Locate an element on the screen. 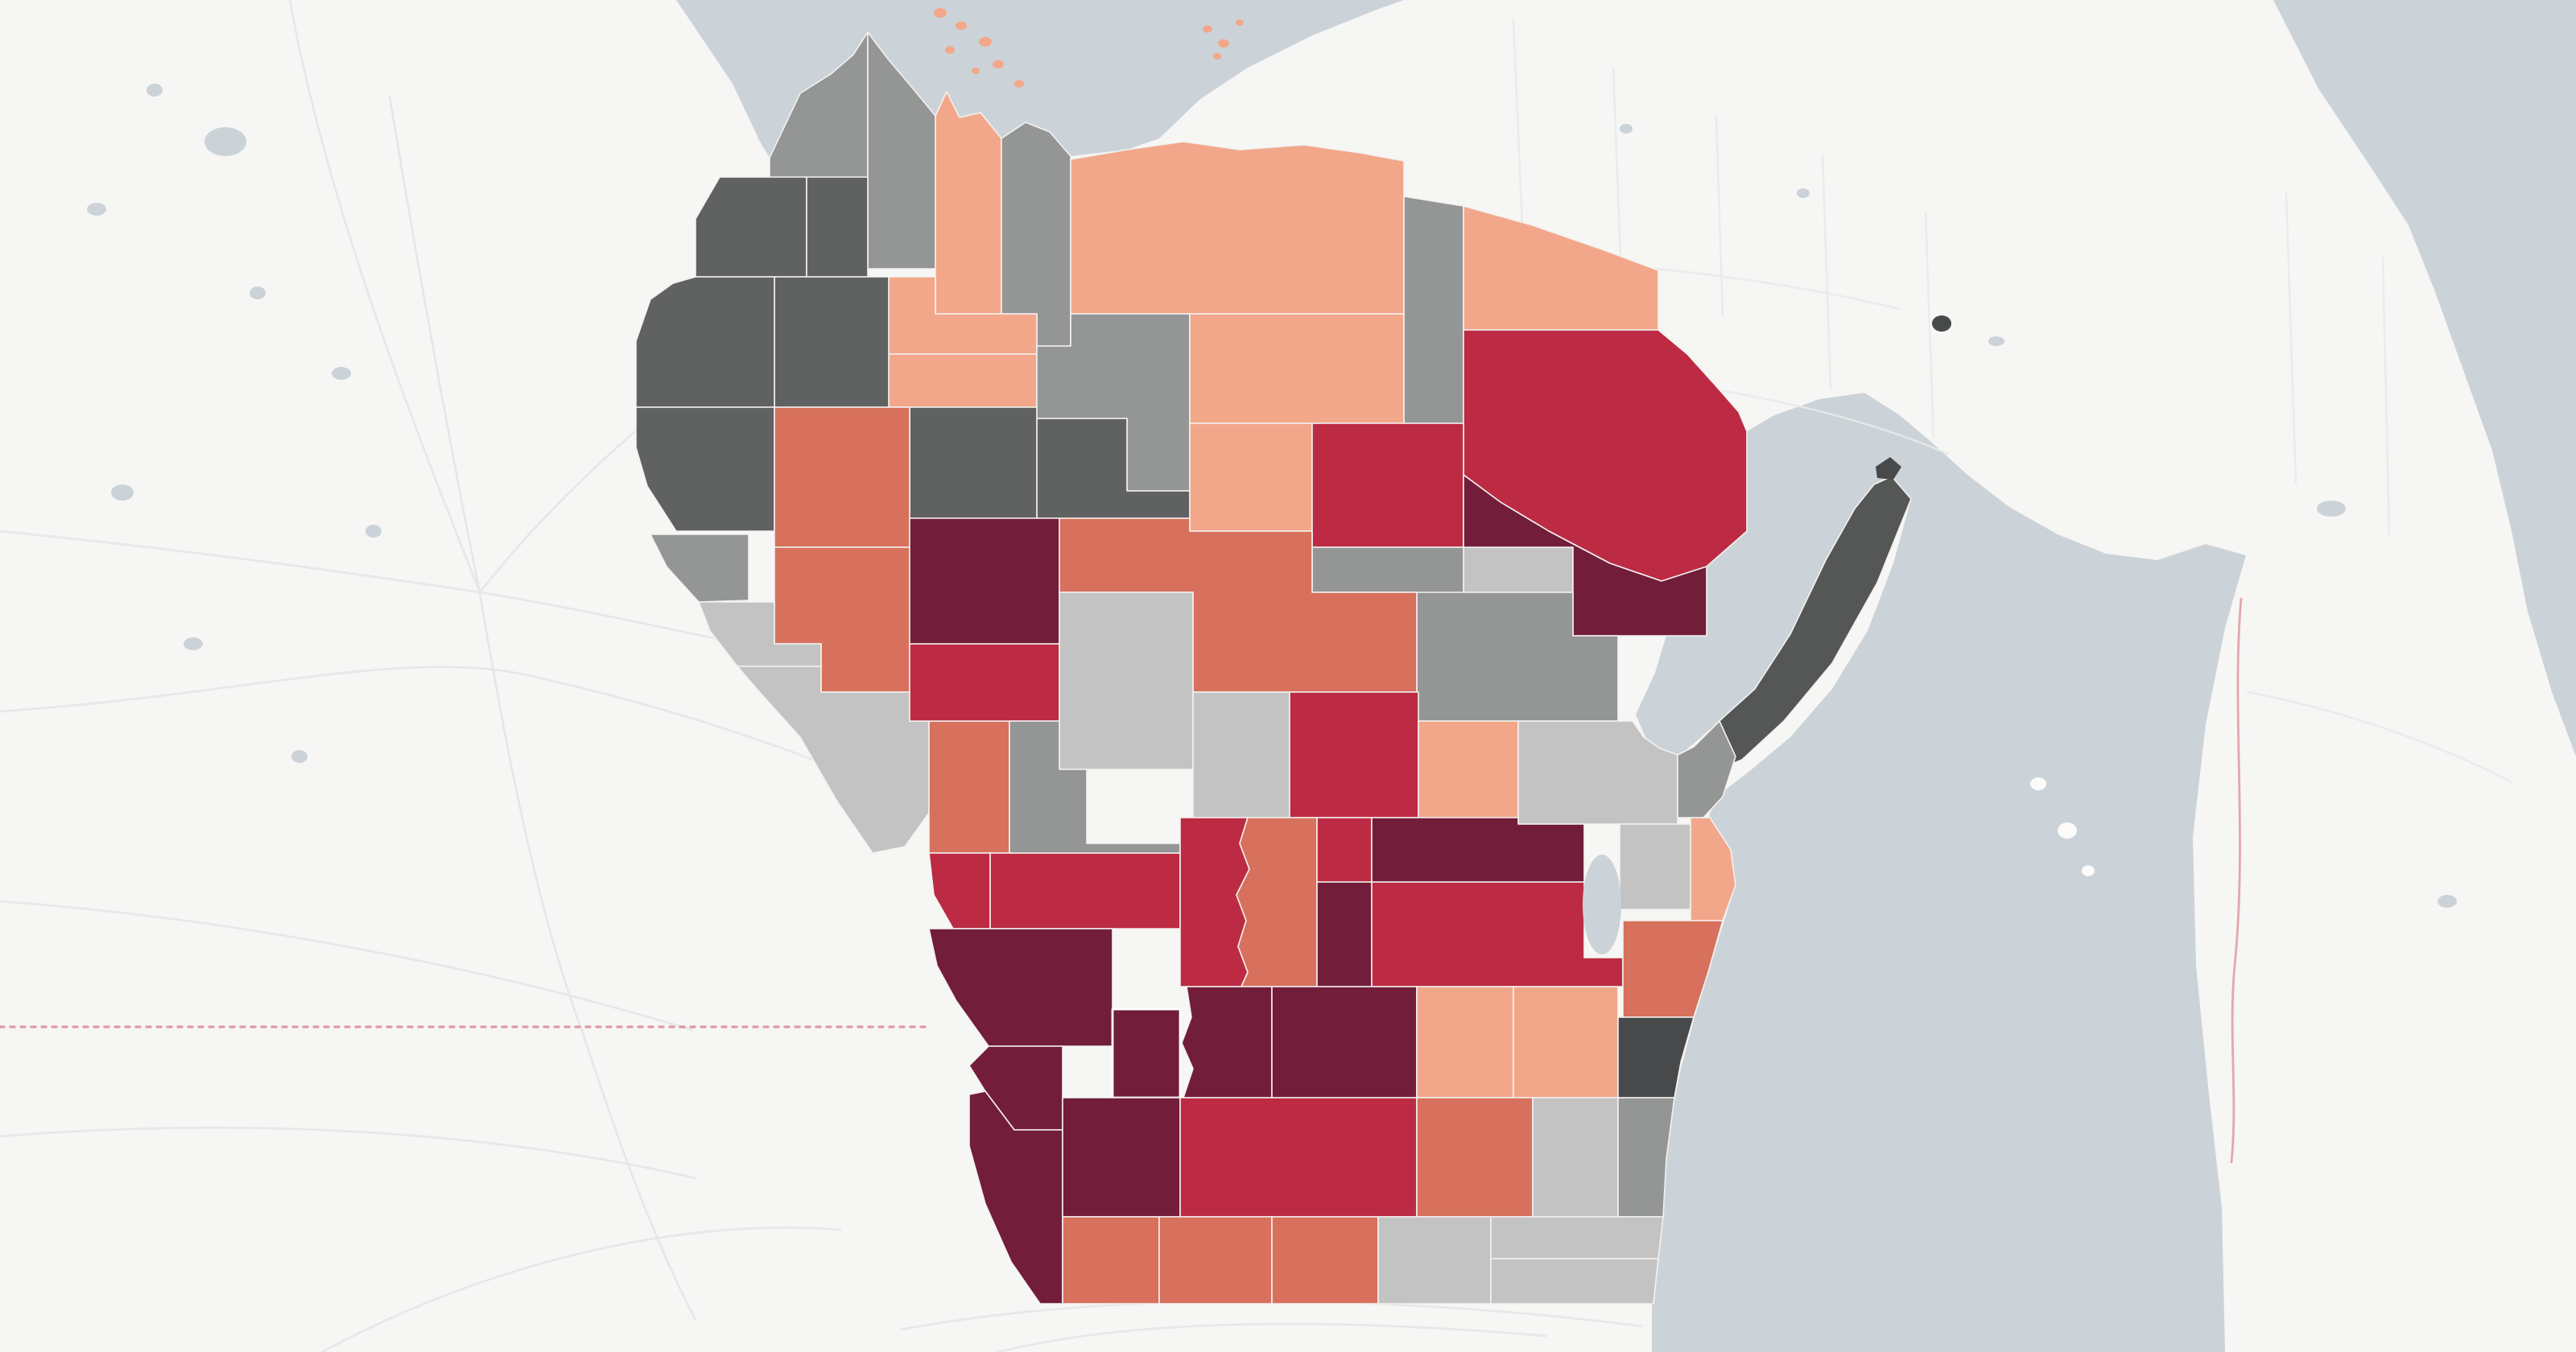 The height and width of the screenshot is (1352, 2576). county-portage is located at coordinates (1241, 754).